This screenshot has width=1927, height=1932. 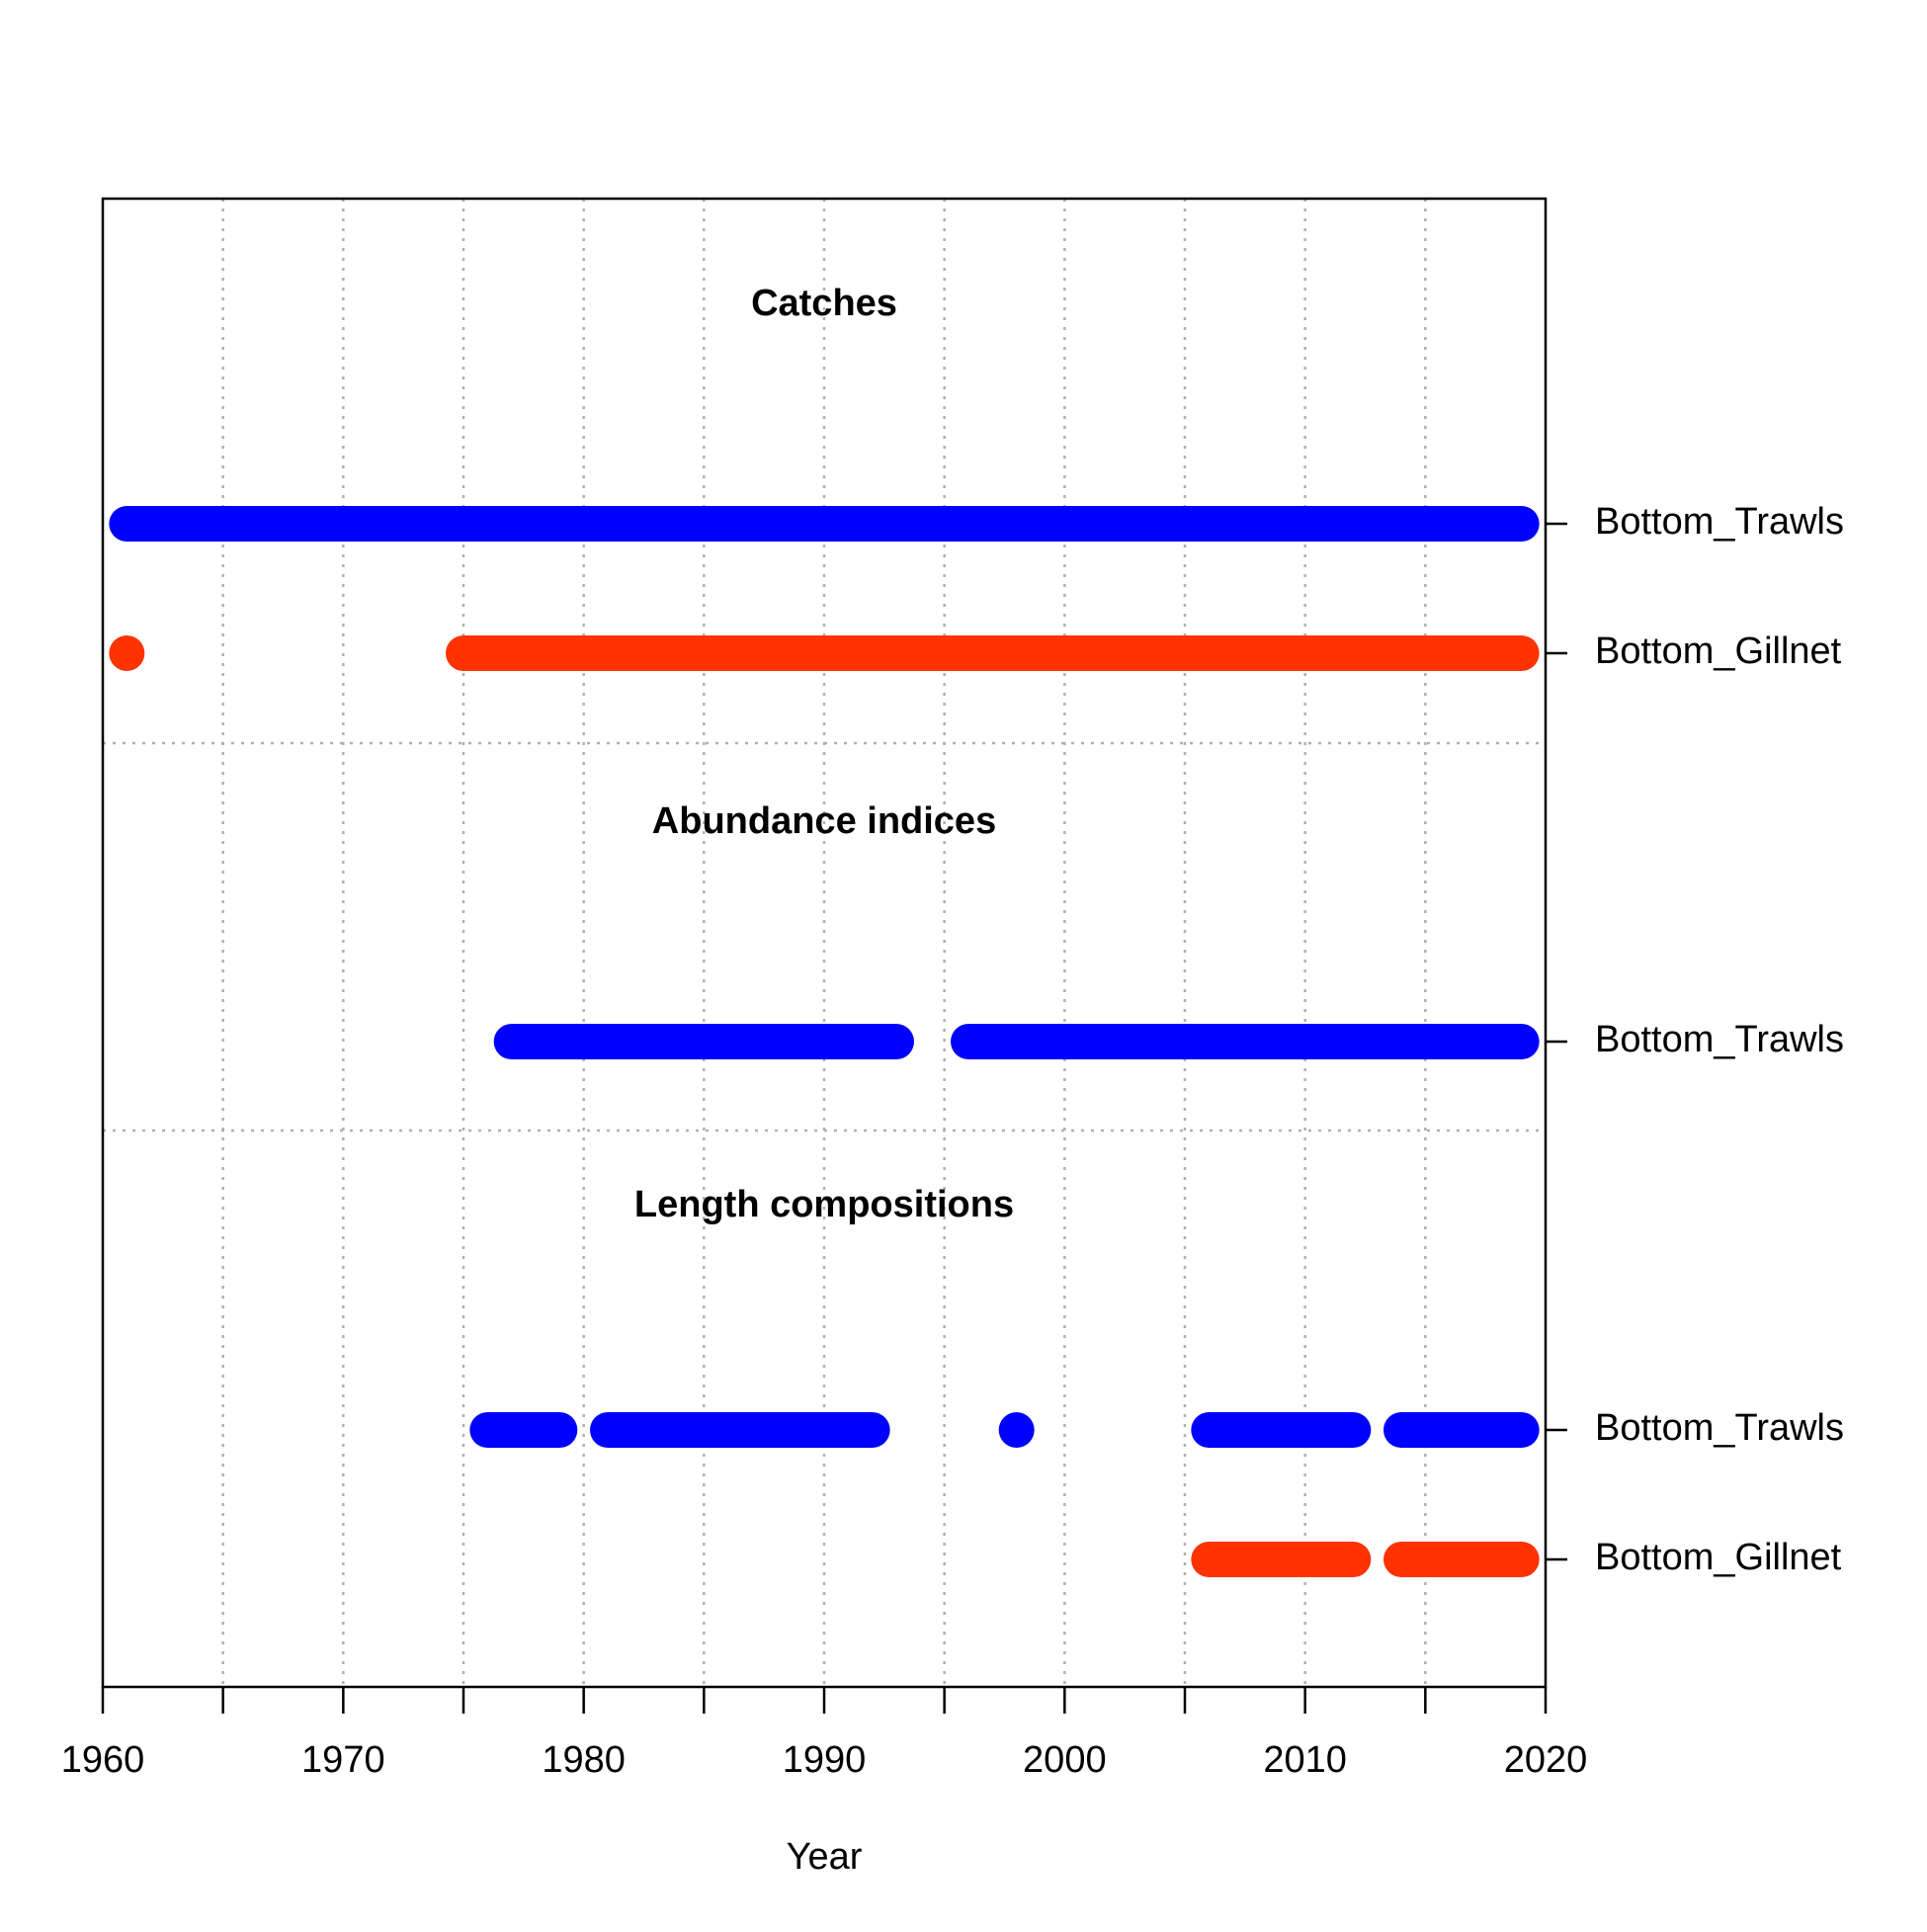 I want to click on x-tick-label: 2020, so click(x=1546, y=1760).